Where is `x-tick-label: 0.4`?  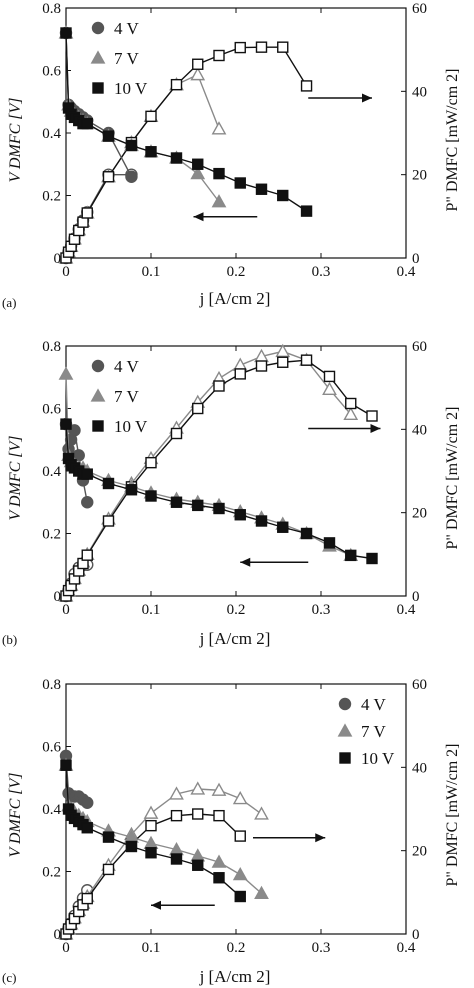
x-tick-label: 0.4 is located at coordinates (406, 272).